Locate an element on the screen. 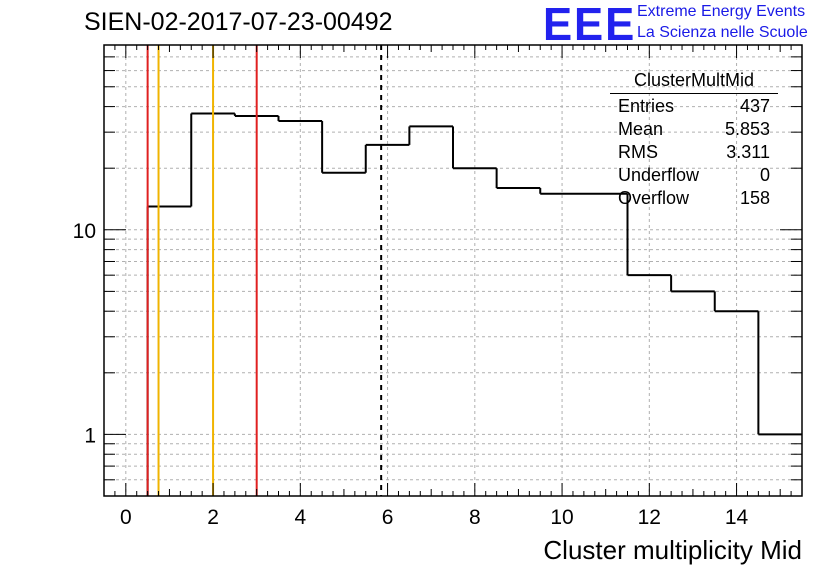 This screenshot has height=572, width=836. x-tick-label: 8 is located at coordinates (475, 517).